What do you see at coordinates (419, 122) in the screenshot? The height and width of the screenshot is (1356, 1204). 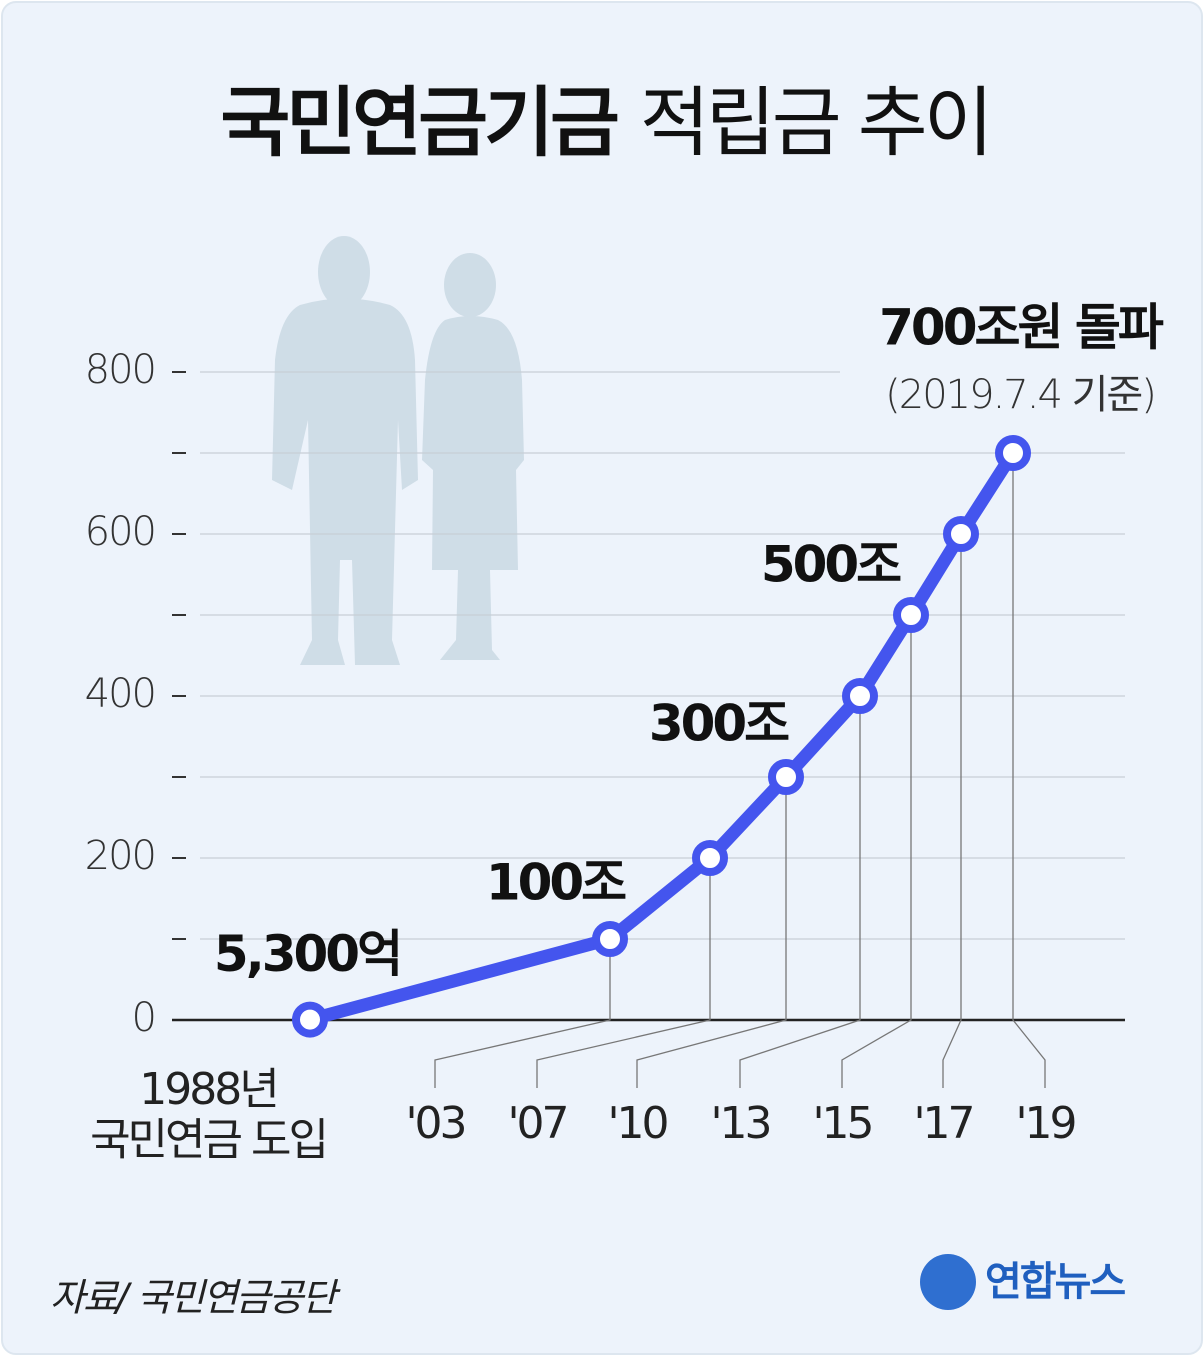 I see `title-main: 국민연금기금` at bounding box center [419, 122].